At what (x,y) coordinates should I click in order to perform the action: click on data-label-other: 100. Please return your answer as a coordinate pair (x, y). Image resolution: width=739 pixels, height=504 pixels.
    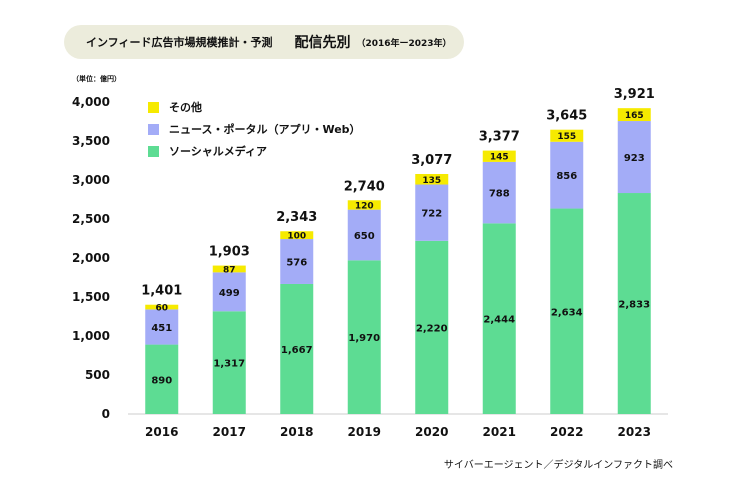
    Looking at the image, I should click on (296, 237).